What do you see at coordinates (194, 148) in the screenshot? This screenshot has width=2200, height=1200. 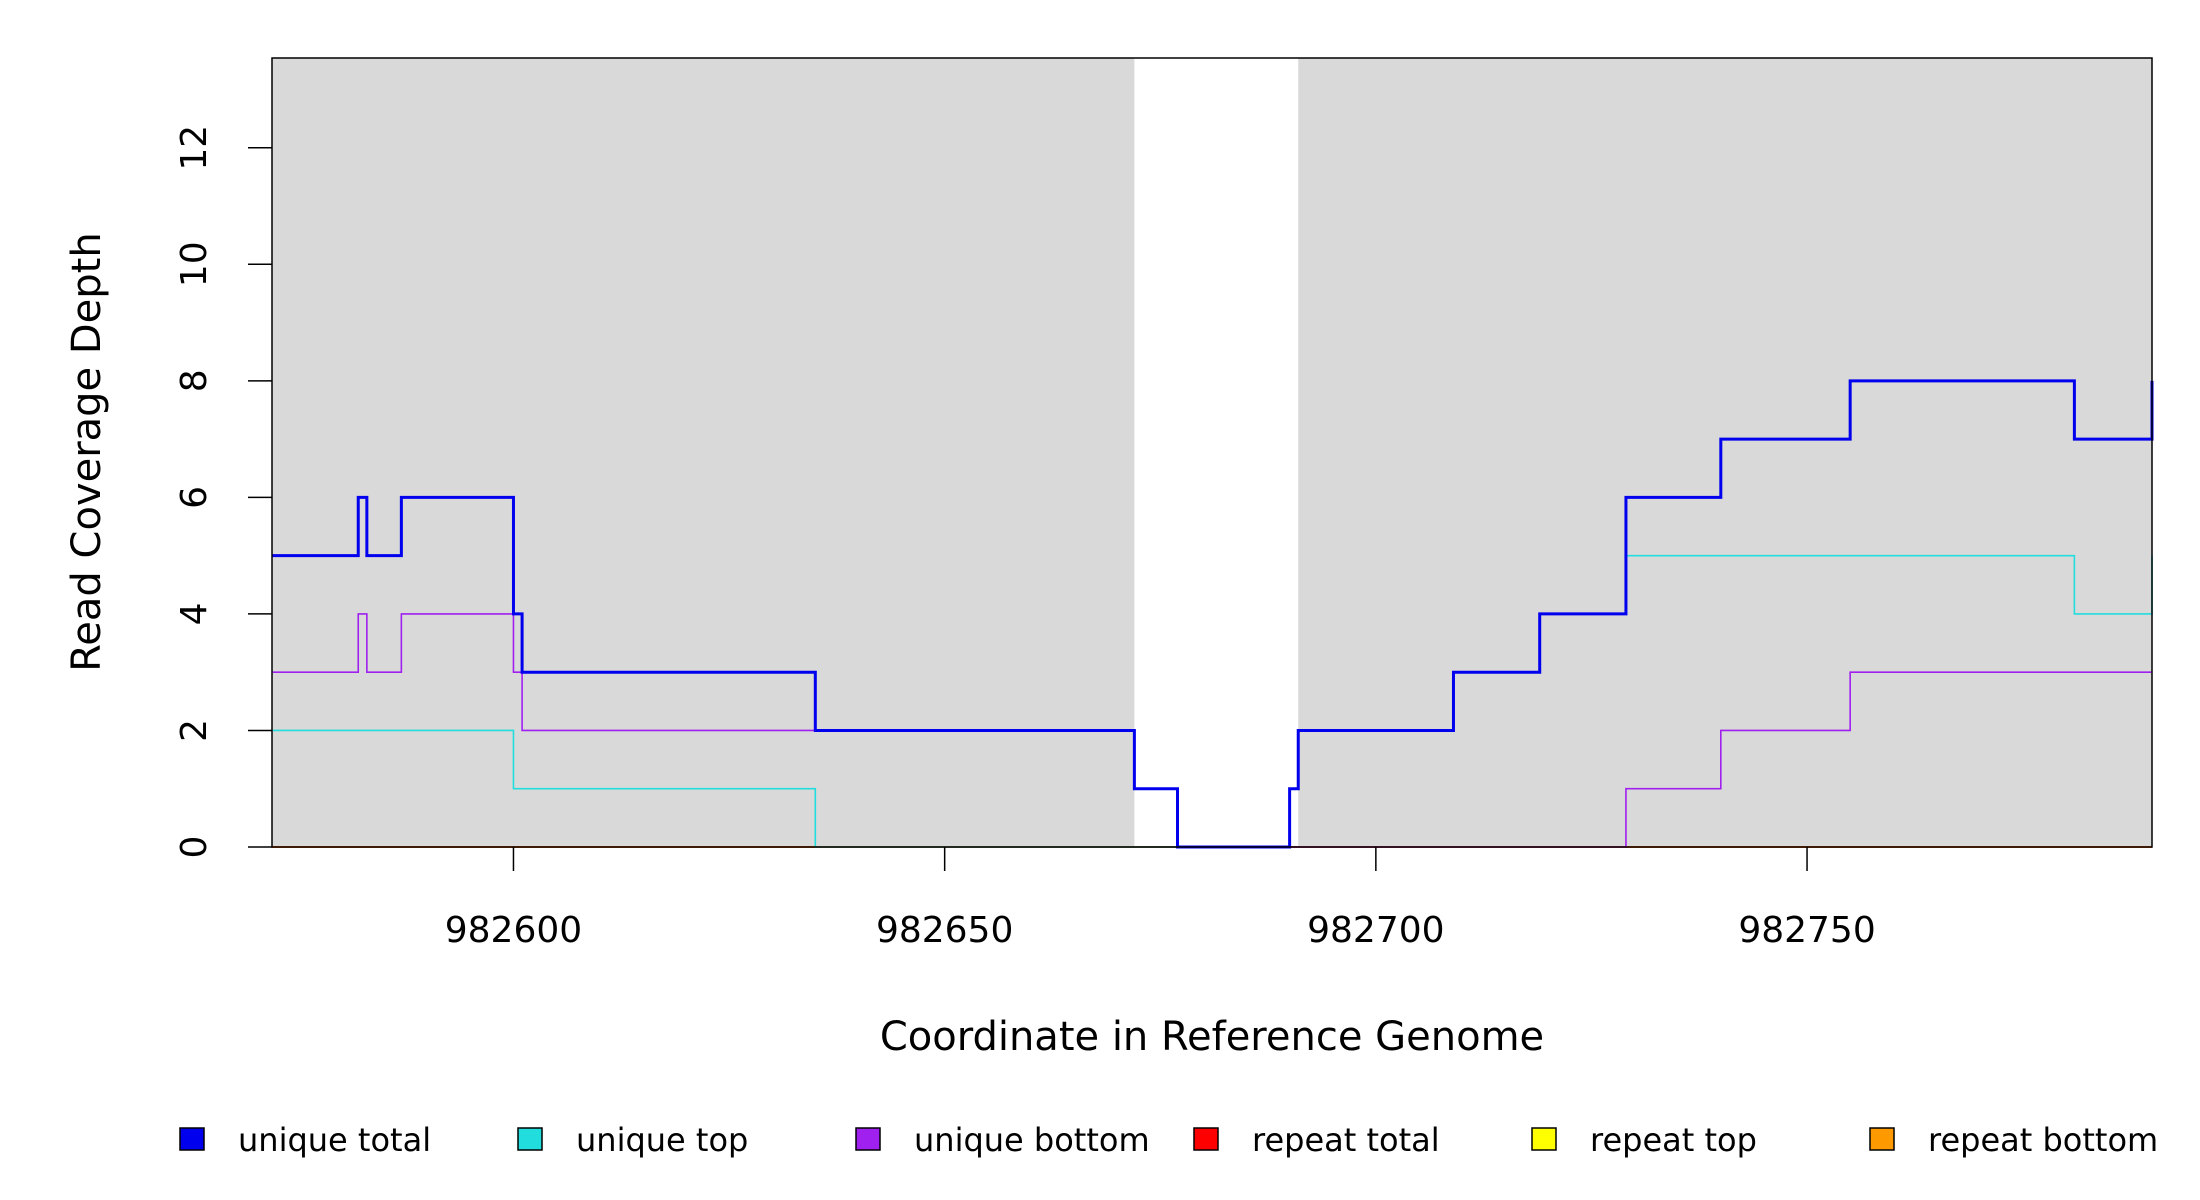 I see `y-tick-label: 12` at bounding box center [194, 148].